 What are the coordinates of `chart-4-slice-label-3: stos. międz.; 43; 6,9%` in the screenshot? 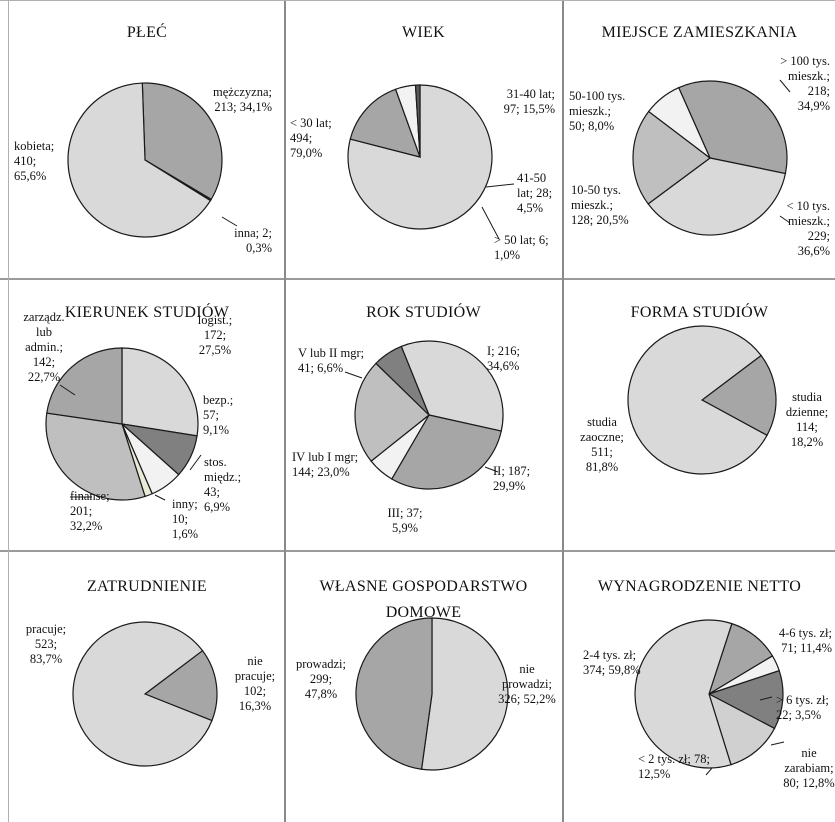 It's located at (223, 484).